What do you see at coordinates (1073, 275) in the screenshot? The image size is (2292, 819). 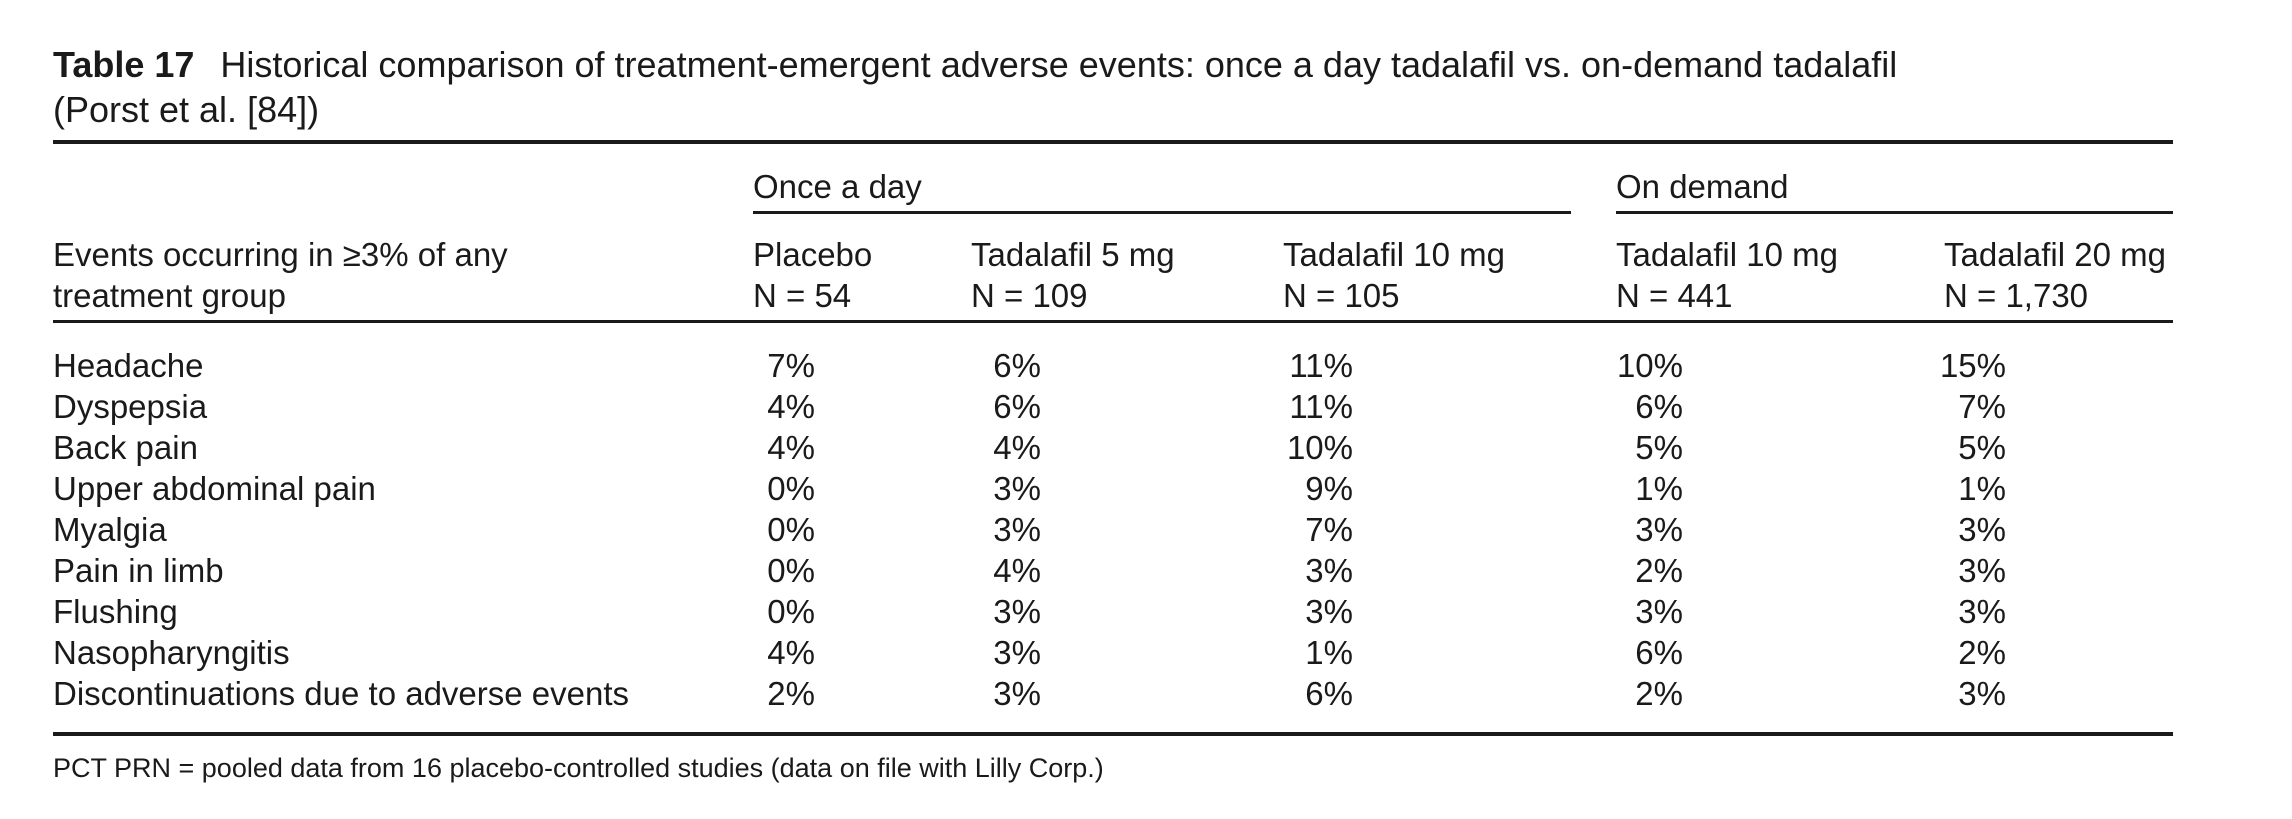 I see `column-header-tadalafil-5mg: Tadalafil 5 mg N = 109` at bounding box center [1073, 275].